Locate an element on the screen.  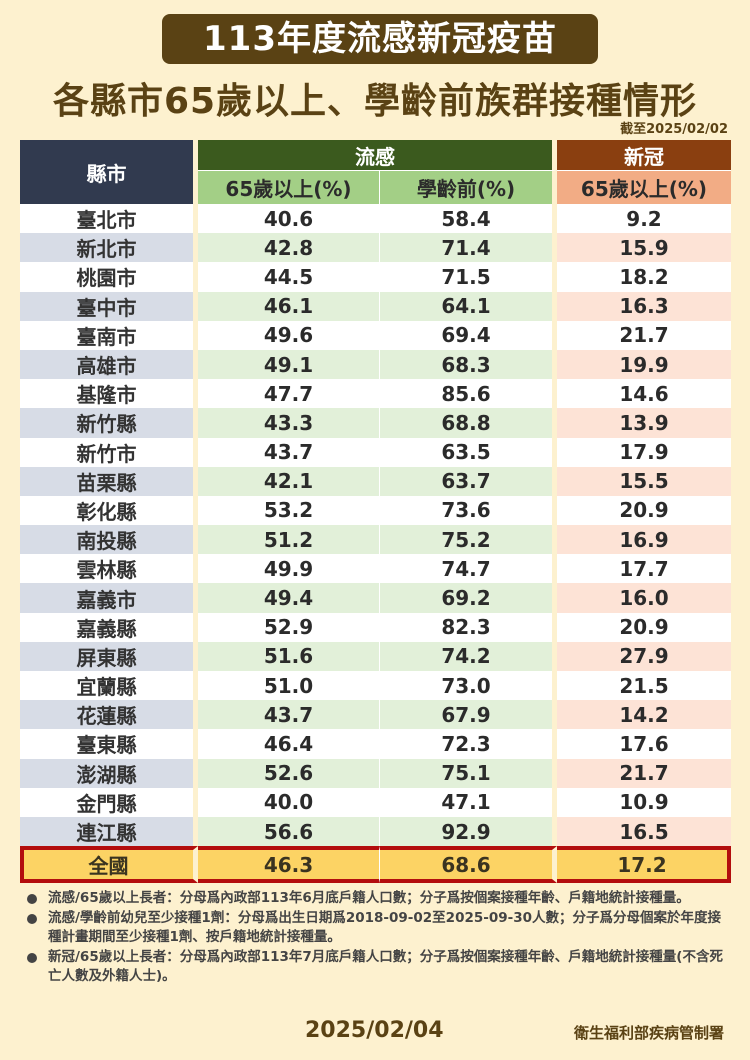
flu-preschool-cell: 58.4 is located at coordinates (468, 219).